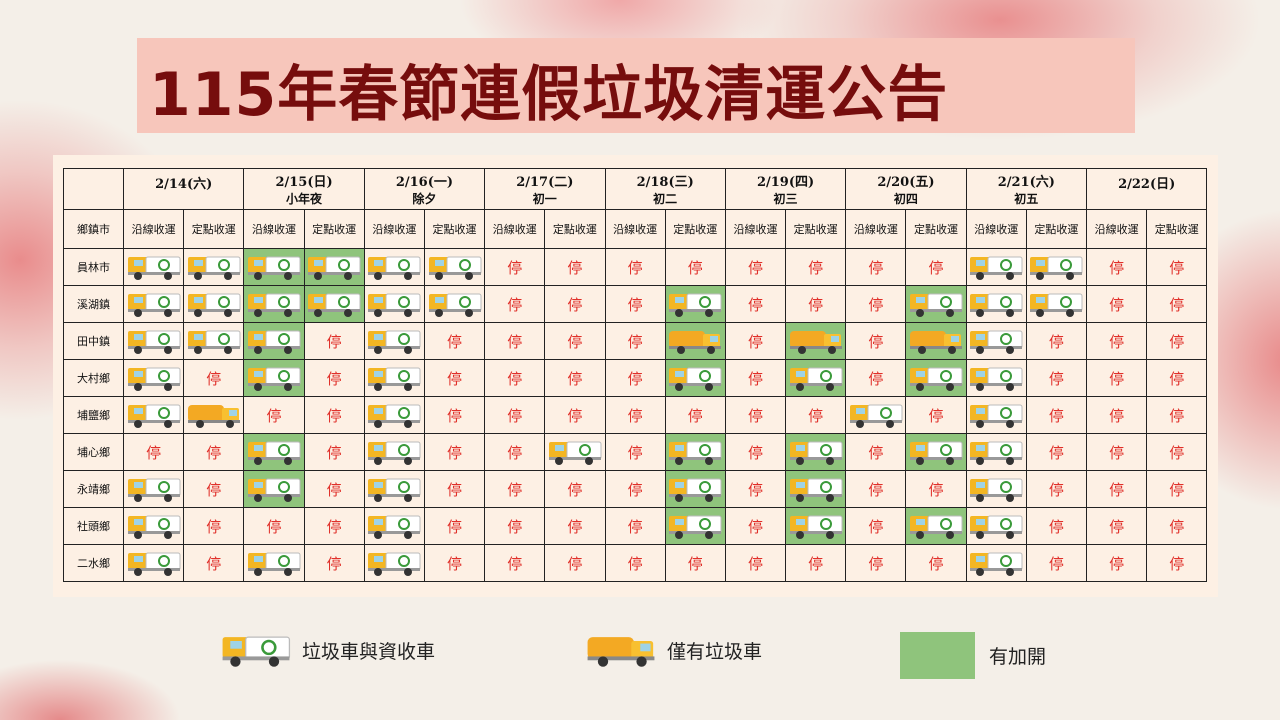  Describe the element at coordinates (184, 184) in the screenshot. I see `date: 2/14(六)` at that location.